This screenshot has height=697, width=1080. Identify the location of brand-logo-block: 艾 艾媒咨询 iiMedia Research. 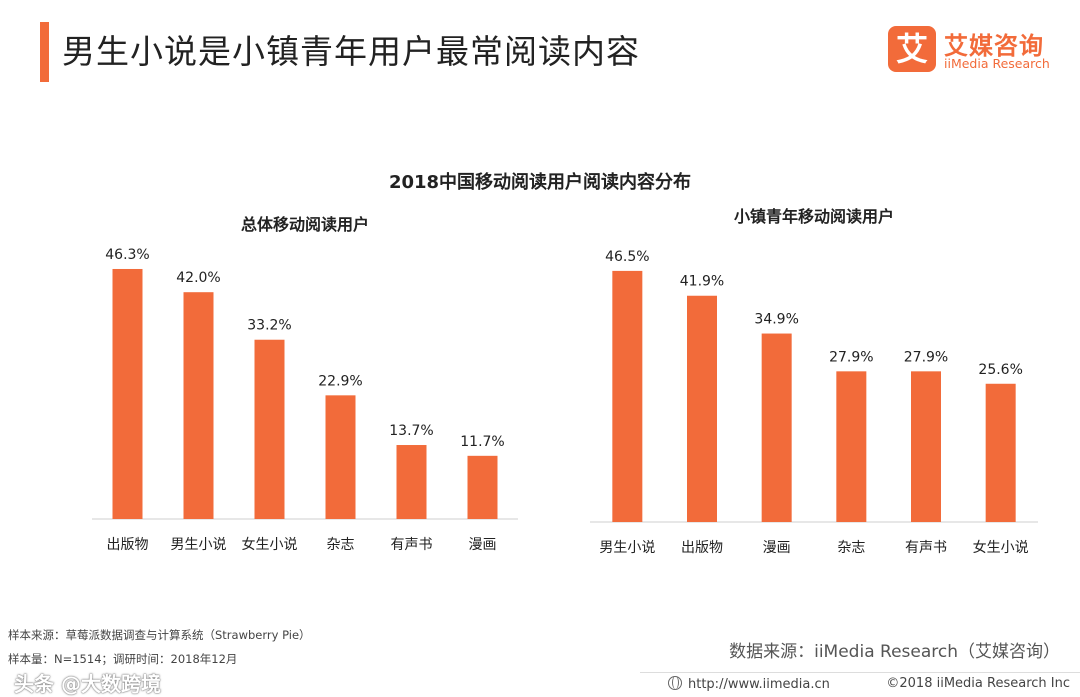
(974, 49).